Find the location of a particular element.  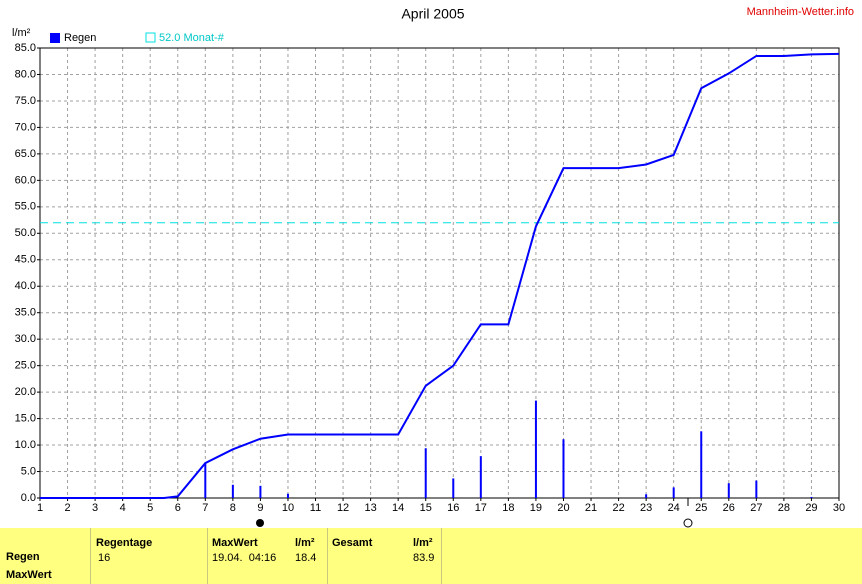

x-tick-label: 22 is located at coordinates (618, 508).